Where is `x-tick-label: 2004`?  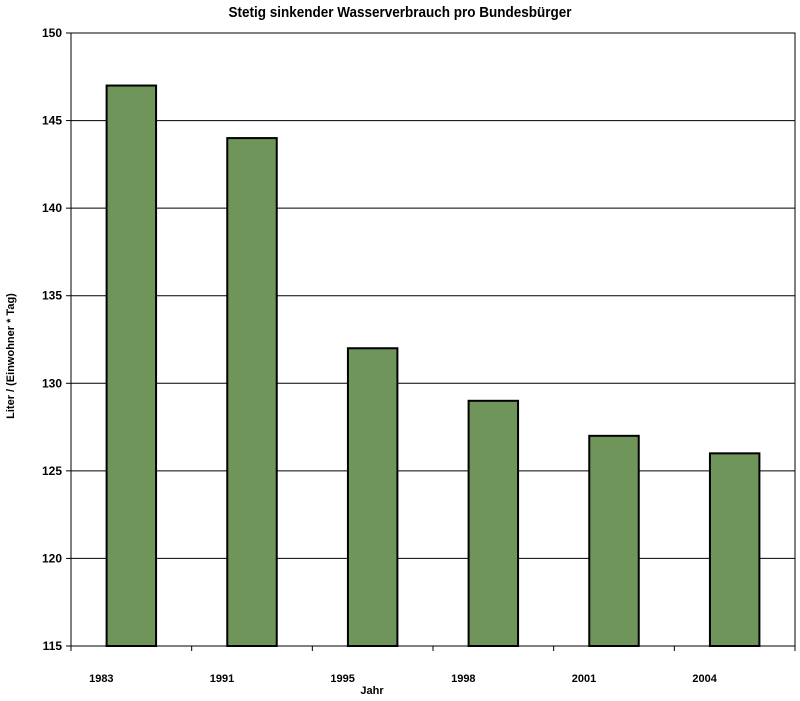 x-tick-label: 2004 is located at coordinates (704, 679).